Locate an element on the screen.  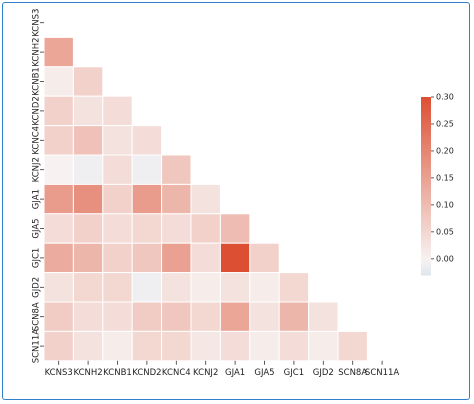
y-tick-label-gjd2: GJD2 is located at coordinates (37, 287).